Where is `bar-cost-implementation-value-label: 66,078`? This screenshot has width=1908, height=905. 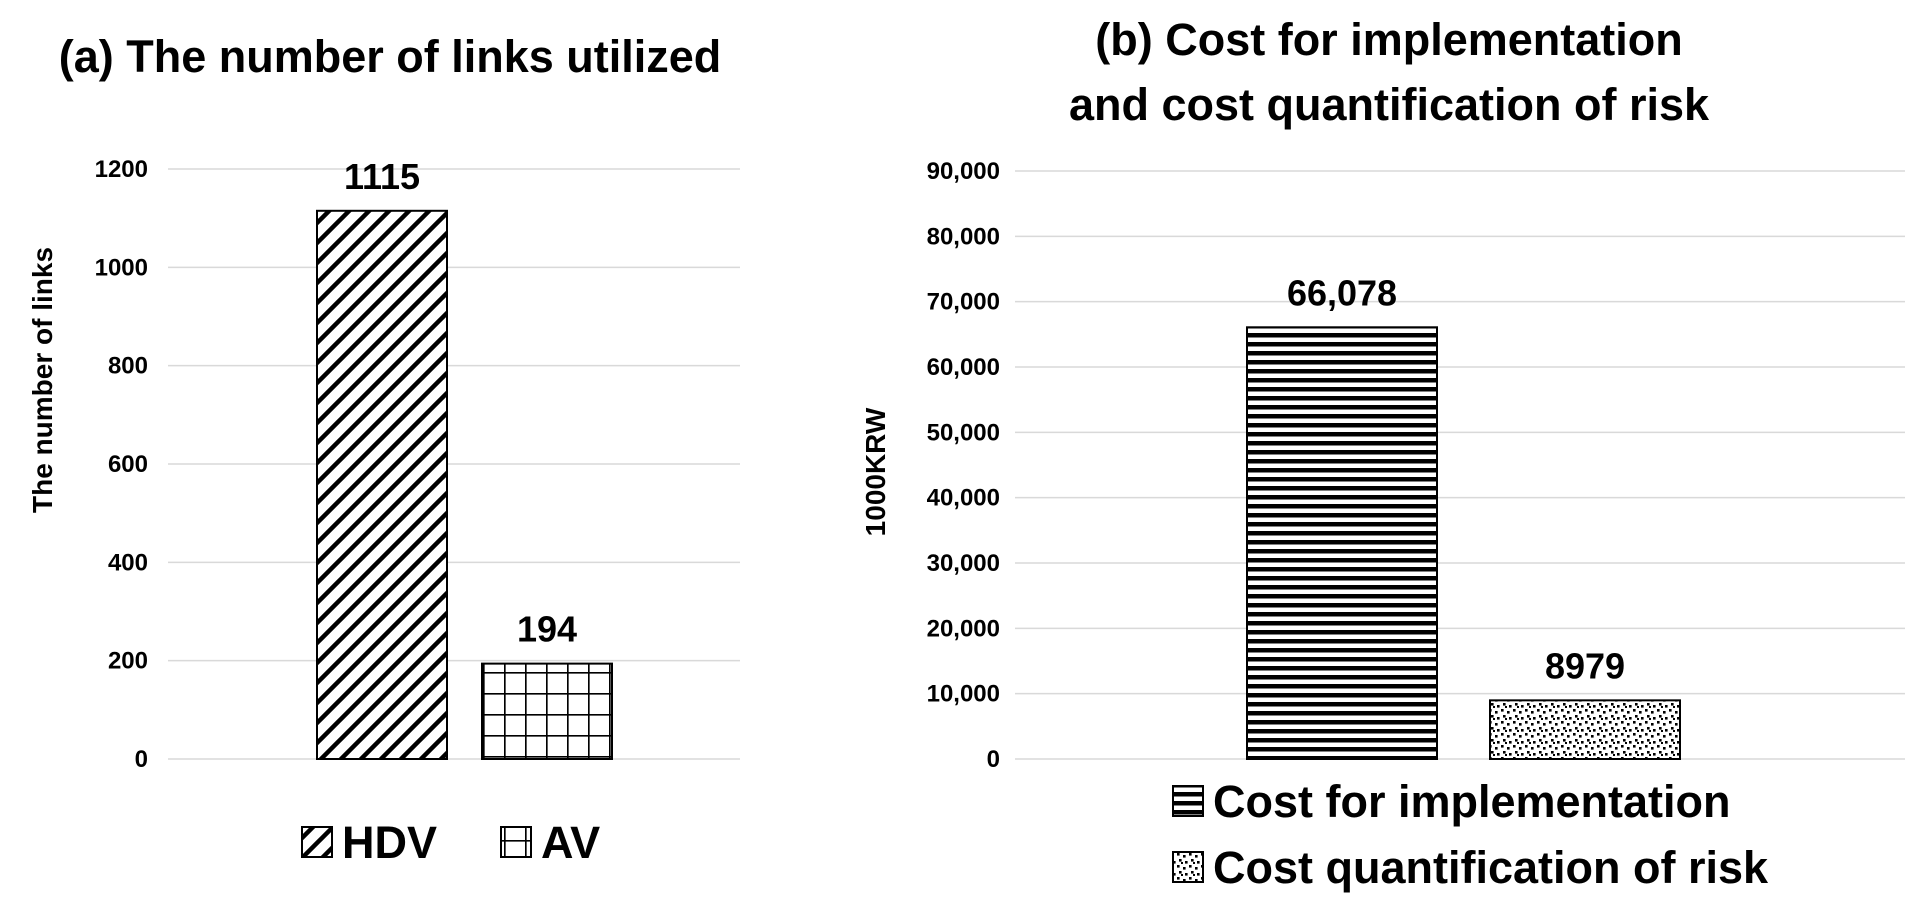
bar-cost-implementation-value-label: 66,078 is located at coordinates (1342, 292).